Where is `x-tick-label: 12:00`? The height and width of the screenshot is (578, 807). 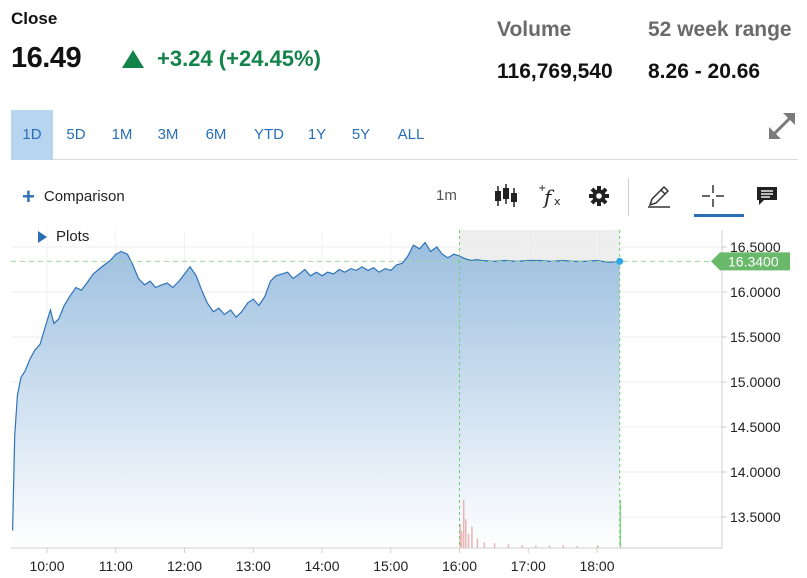 x-tick-label: 12:00 is located at coordinates (184, 566).